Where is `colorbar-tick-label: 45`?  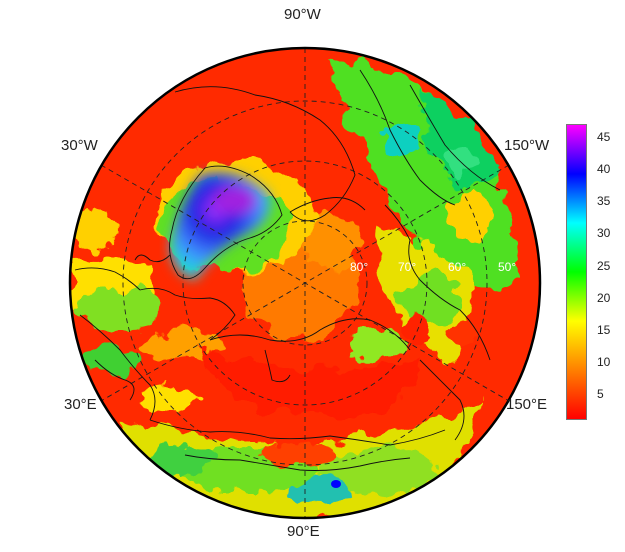
colorbar-tick-label: 45 is located at coordinates (604, 136).